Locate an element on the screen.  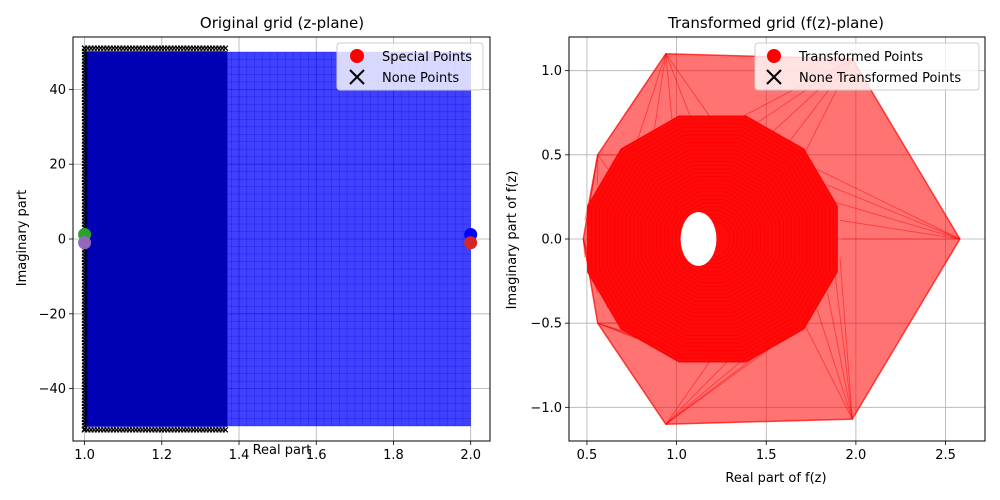
left-legend: Special Points None Points is located at coordinates (410, 66).